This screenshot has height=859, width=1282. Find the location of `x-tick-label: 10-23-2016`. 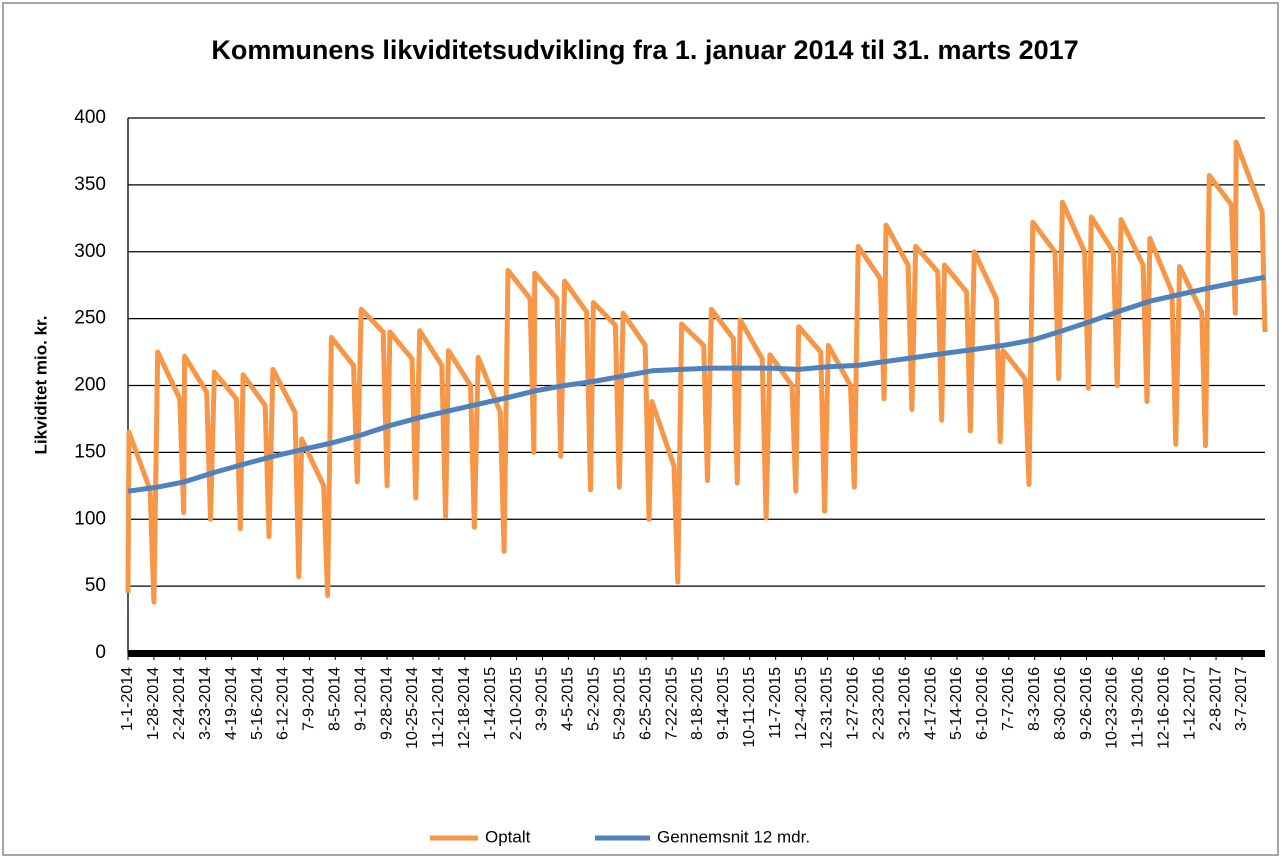

x-tick-label: 10-23-2016 is located at coordinates (1112, 708).